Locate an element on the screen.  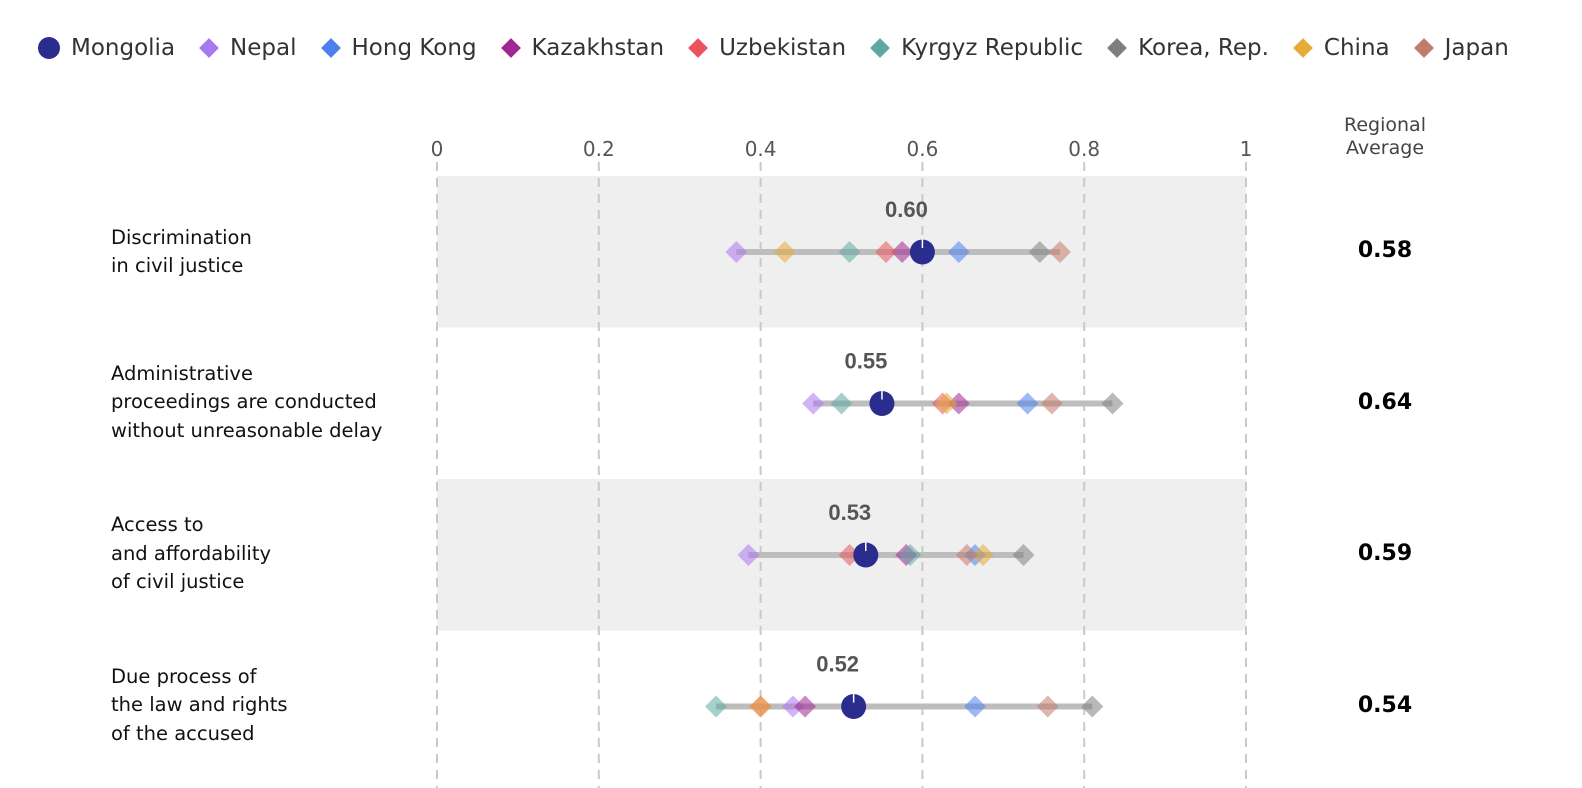
legend-item: Korea, Rep. is located at coordinates (1188, 48).